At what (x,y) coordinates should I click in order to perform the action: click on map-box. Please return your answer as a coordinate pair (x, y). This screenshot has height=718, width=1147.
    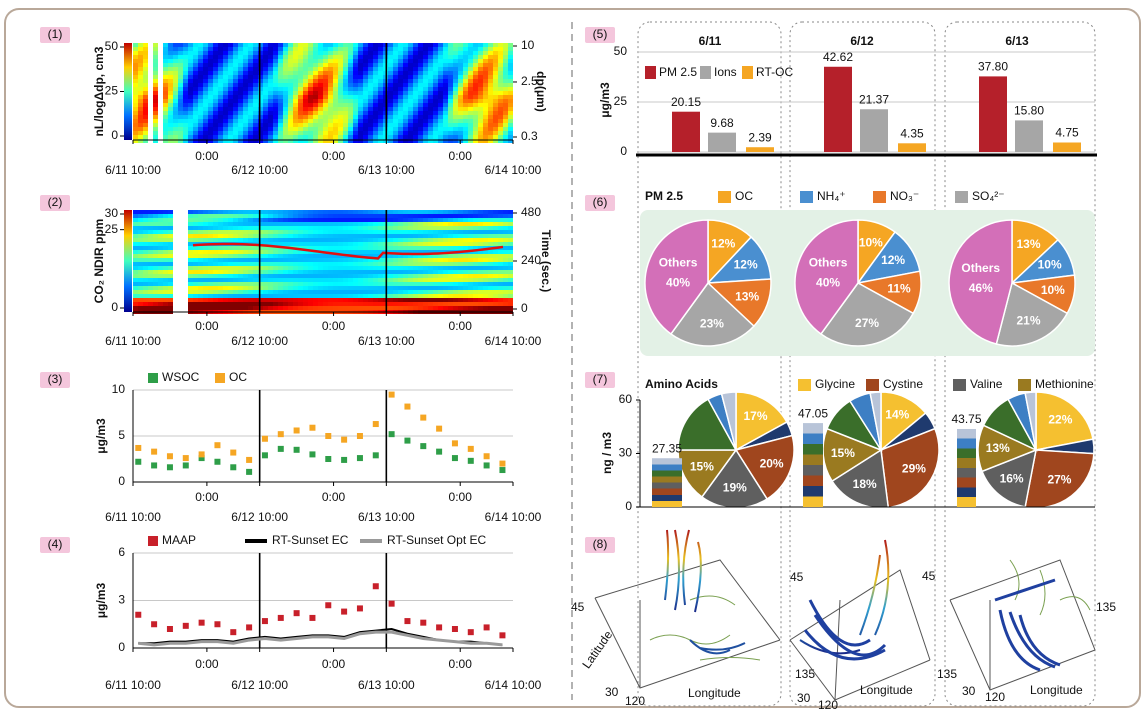
    Looking at the image, I should click on (860, 635).